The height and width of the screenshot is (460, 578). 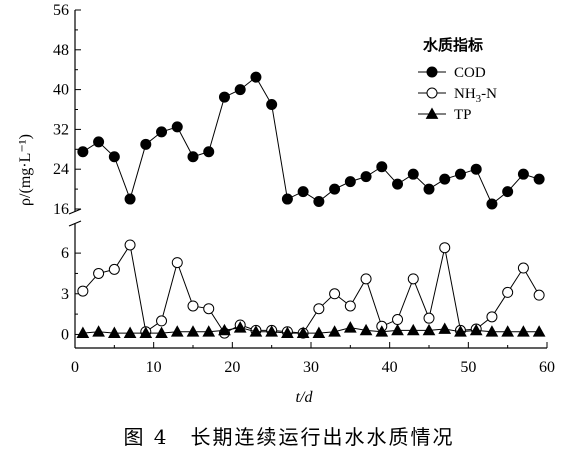 What do you see at coordinates (61, 209) in the screenshot?
I see `y-tick-label: 16` at bounding box center [61, 209].